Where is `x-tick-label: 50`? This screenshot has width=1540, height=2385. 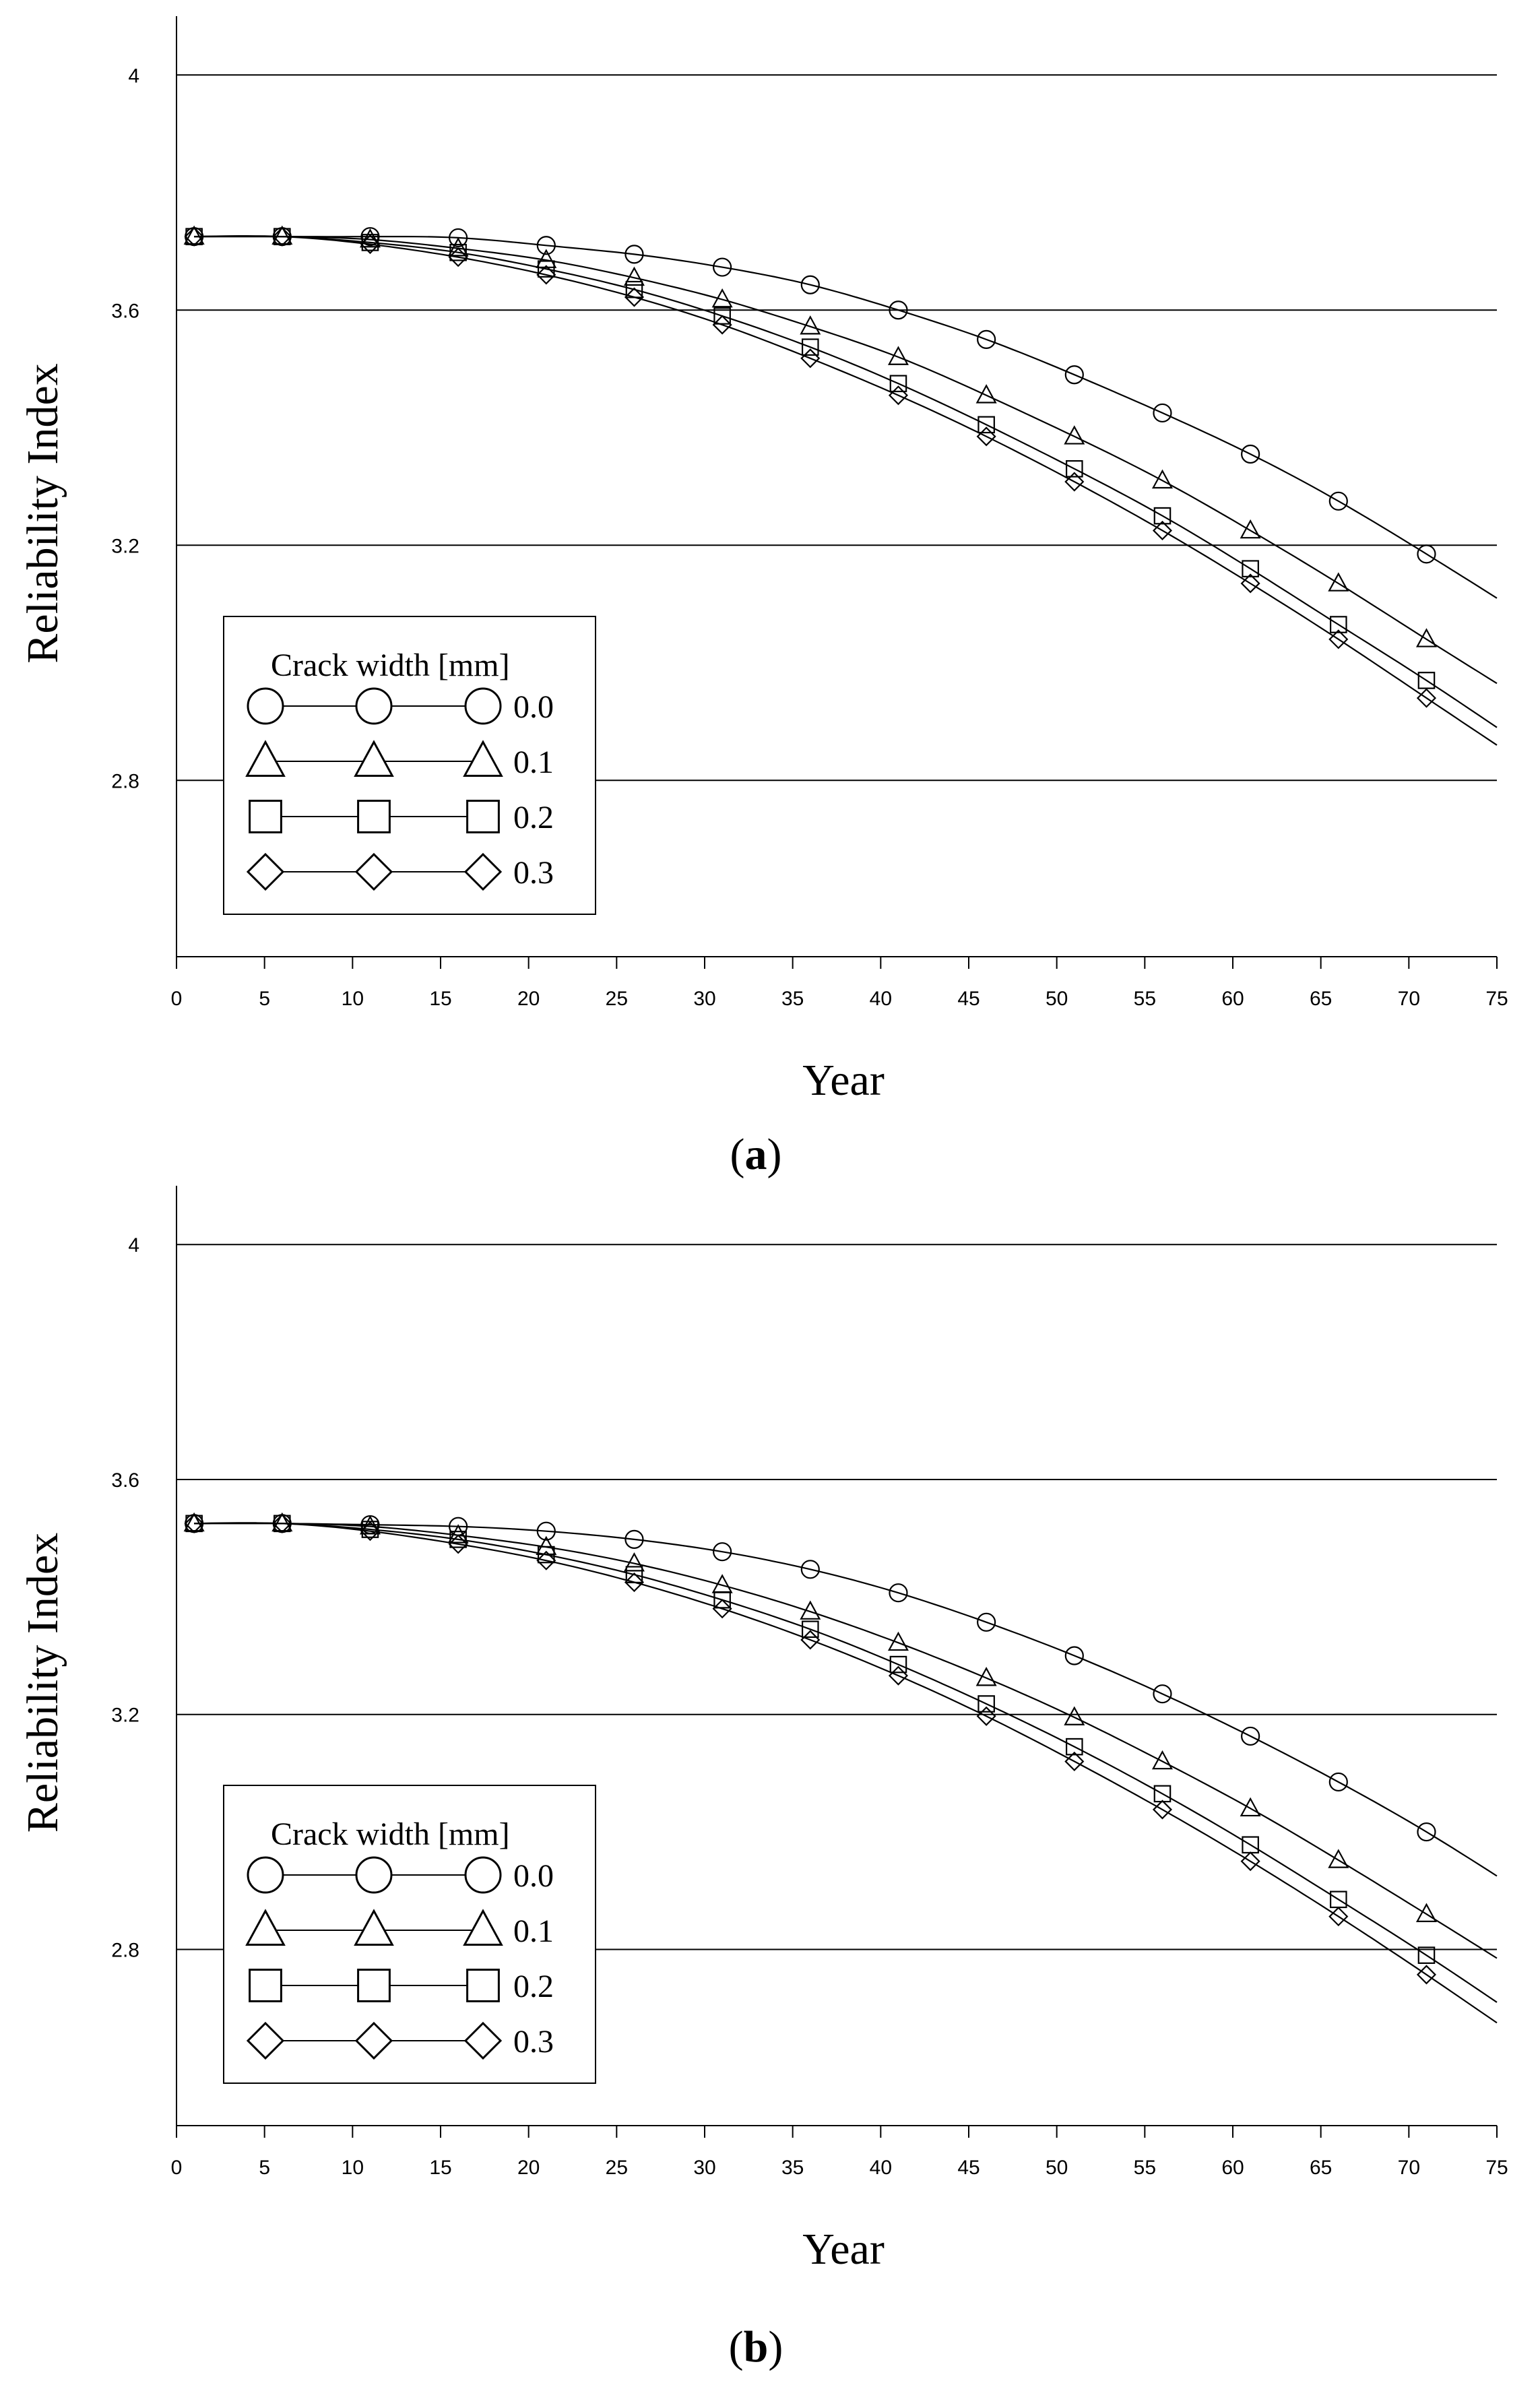 x-tick-label: 50 is located at coordinates (1057, 999).